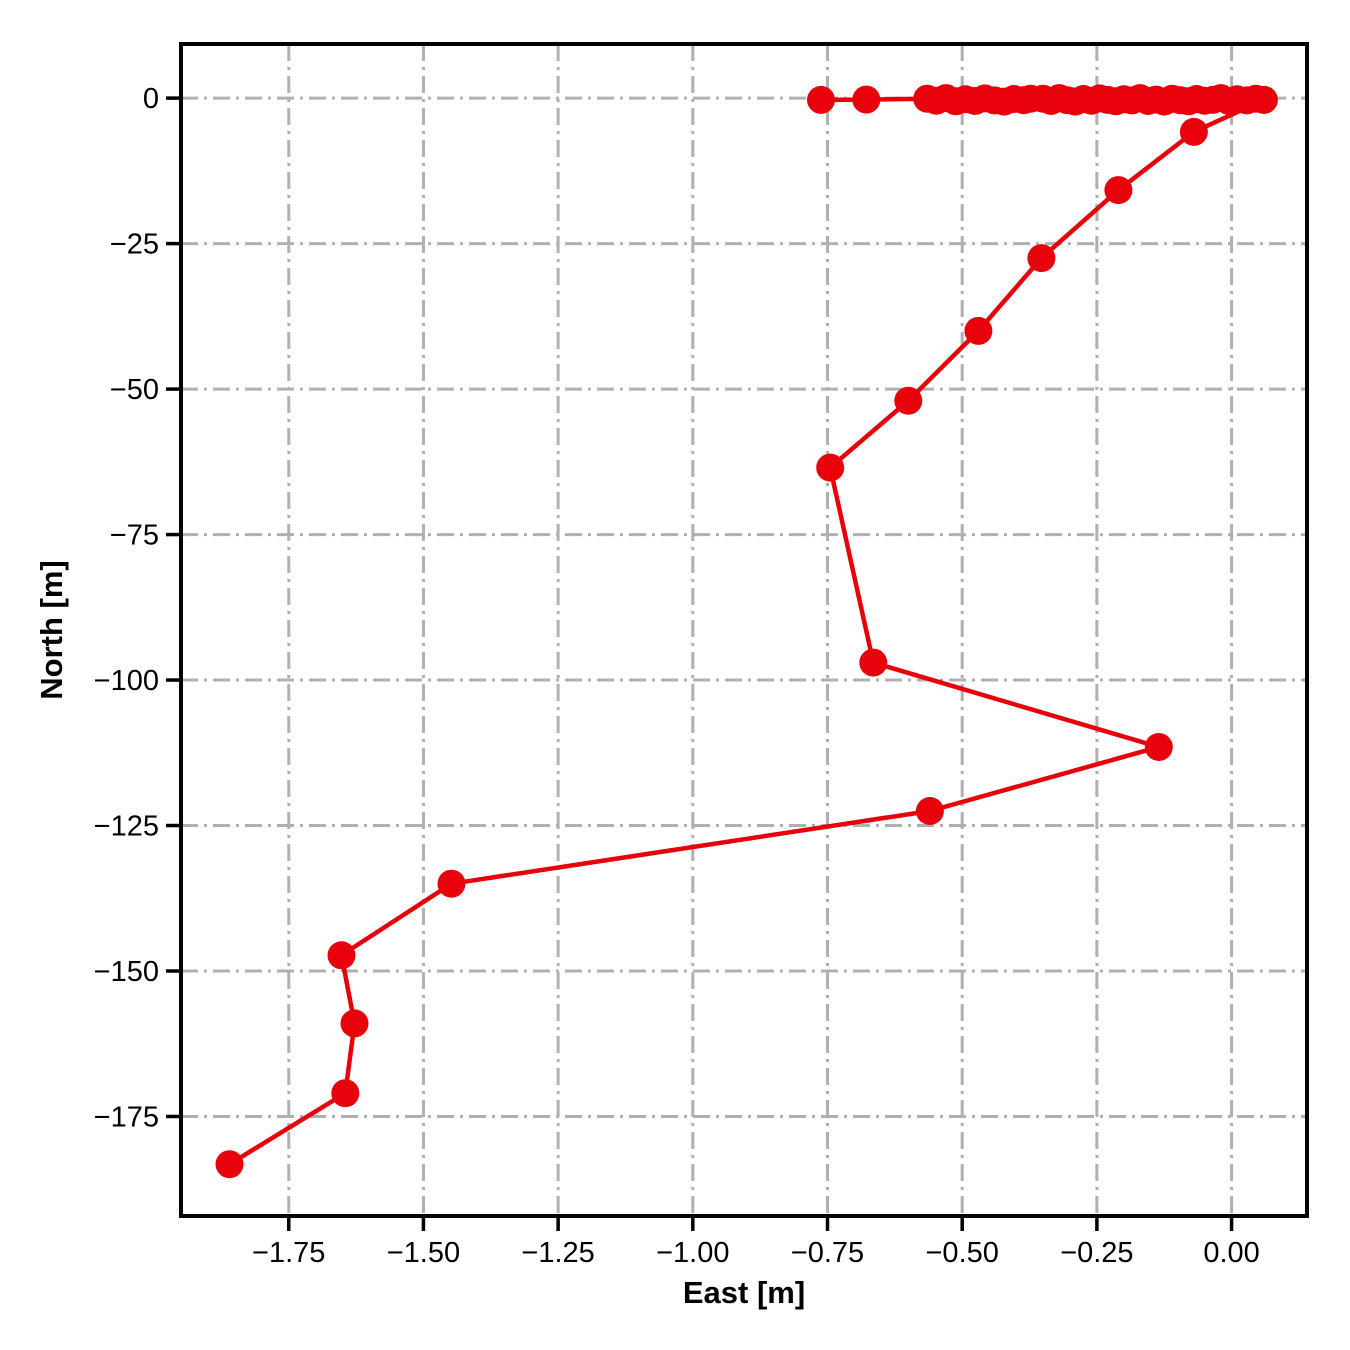  I want to click on y-tick-label: −25, so click(134, 245).